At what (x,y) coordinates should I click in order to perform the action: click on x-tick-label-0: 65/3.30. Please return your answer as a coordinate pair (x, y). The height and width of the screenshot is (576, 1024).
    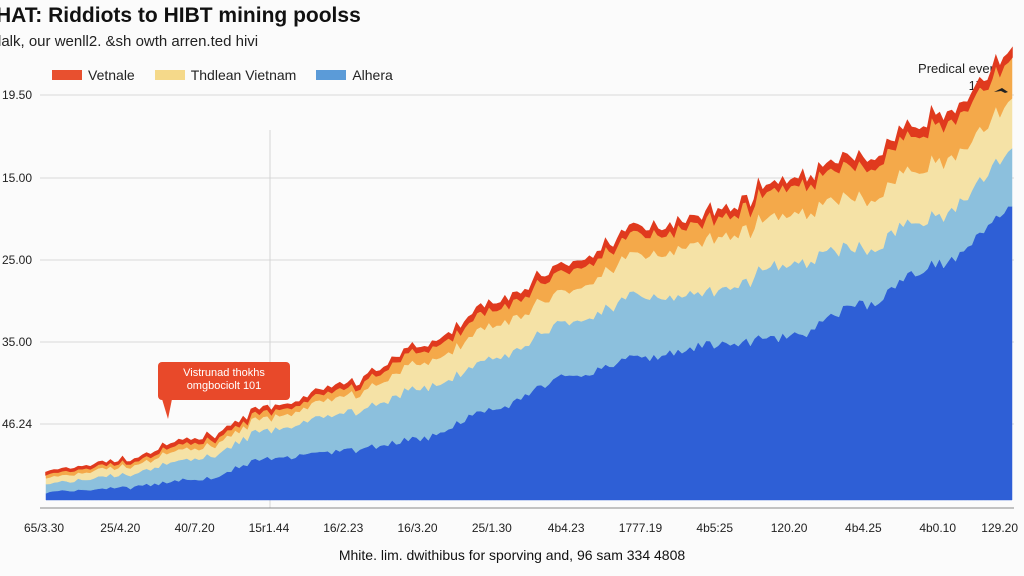
    Looking at the image, I should click on (44, 528).